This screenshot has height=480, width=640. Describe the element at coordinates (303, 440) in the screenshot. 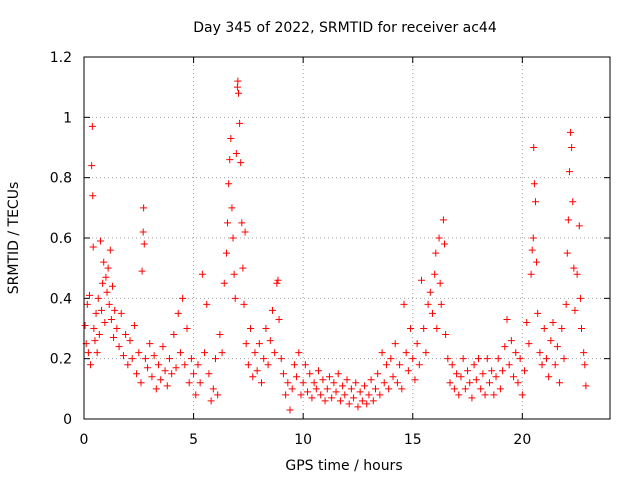

I see `x-tick-label: 10` at that location.